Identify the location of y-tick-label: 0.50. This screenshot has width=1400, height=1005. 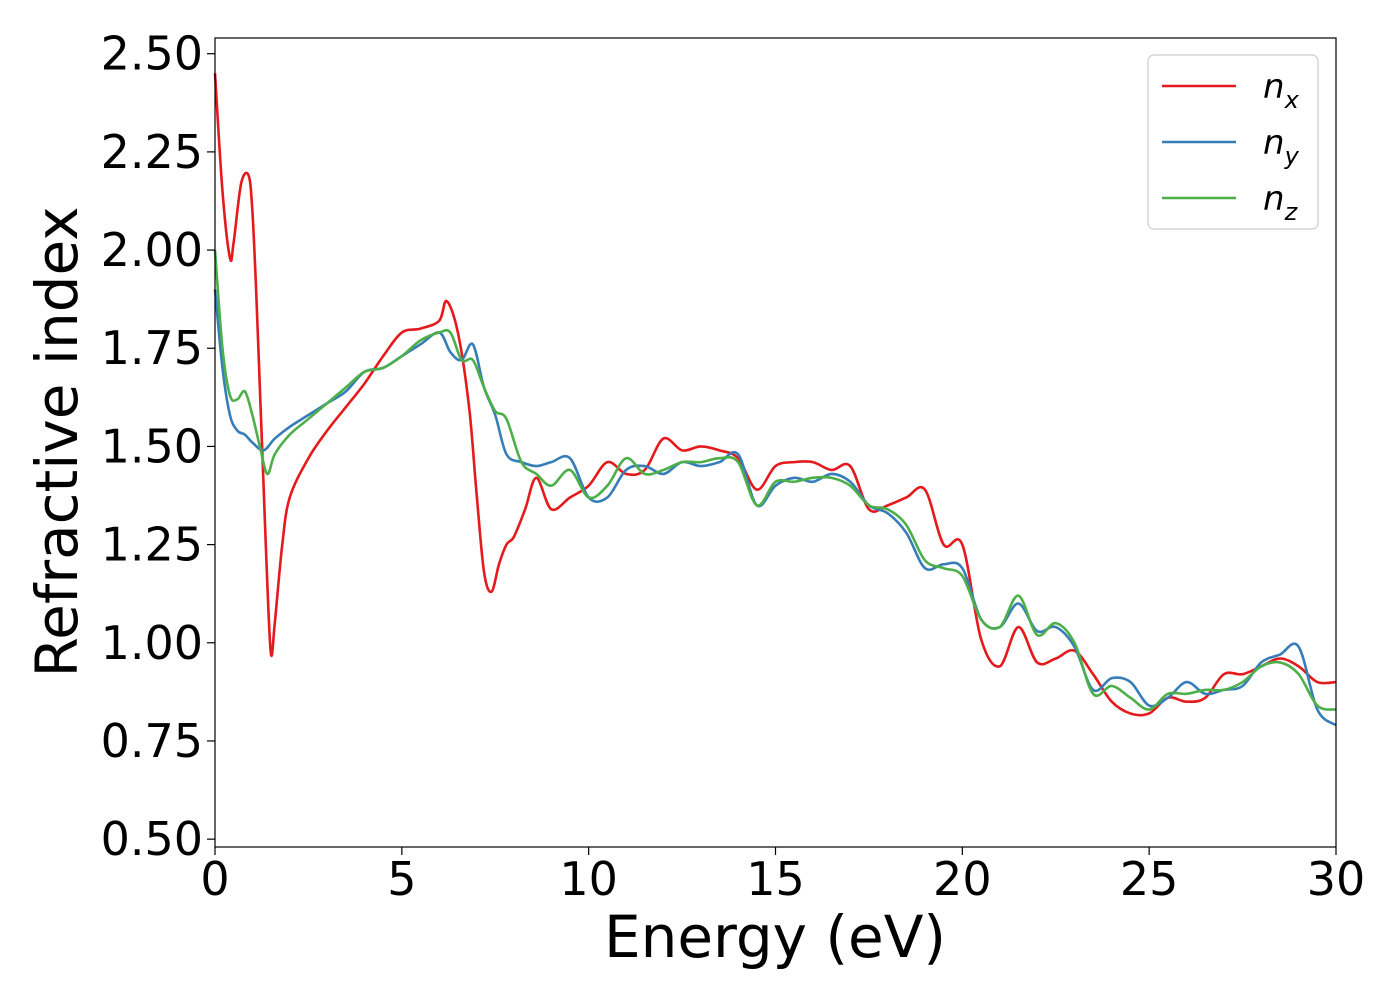
(152, 839).